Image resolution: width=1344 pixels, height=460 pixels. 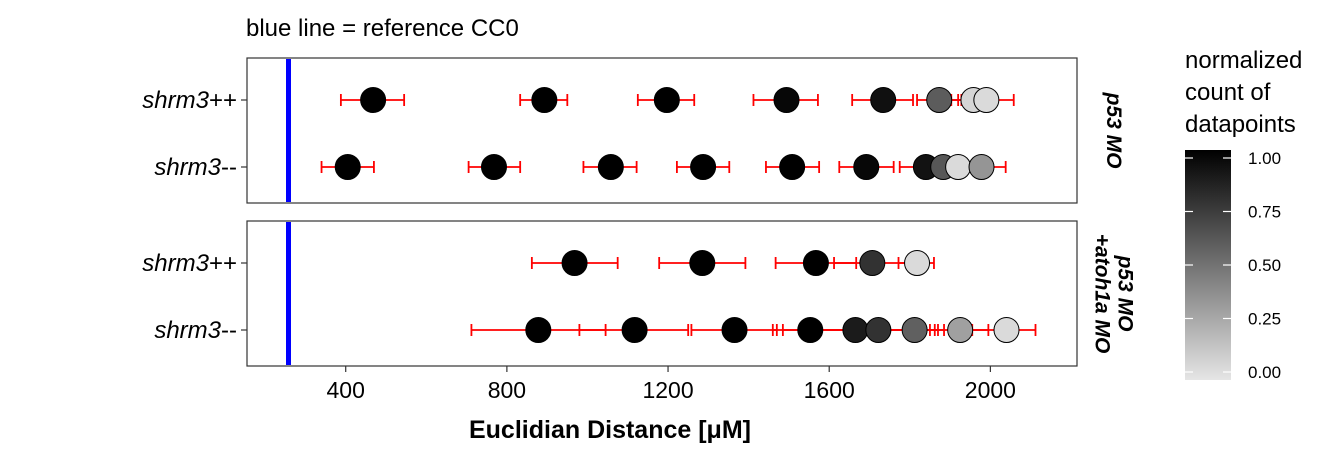 I want to click on x-axis-label: Euclidian Distance [μM], so click(x=610, y=430).